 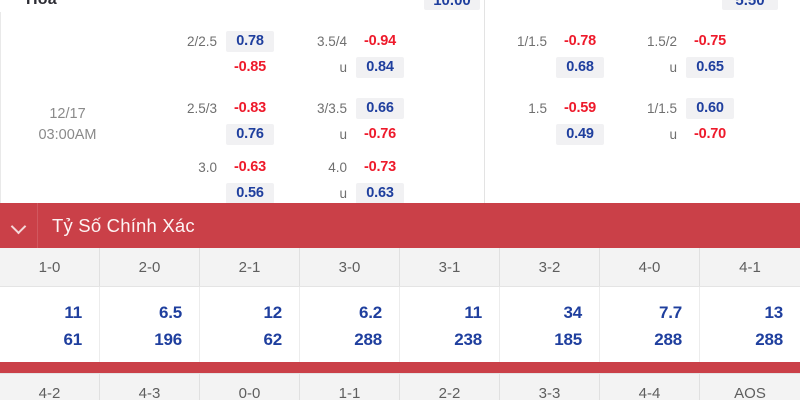 What do you see at coordinates (380, 134) in the screenshot?
I see `odds-value: -0.76` at bounding box center [380, 134].